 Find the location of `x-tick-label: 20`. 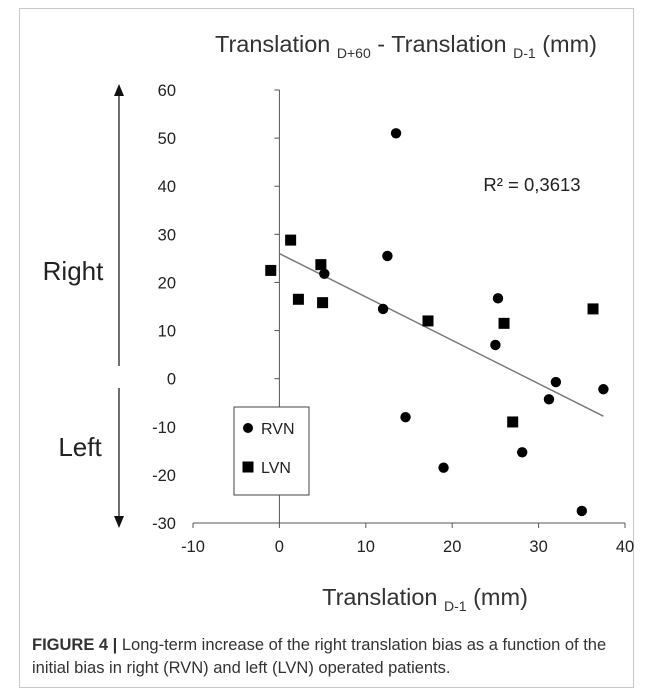

x-tick-label: 20 is located at coordinates (452, 547).